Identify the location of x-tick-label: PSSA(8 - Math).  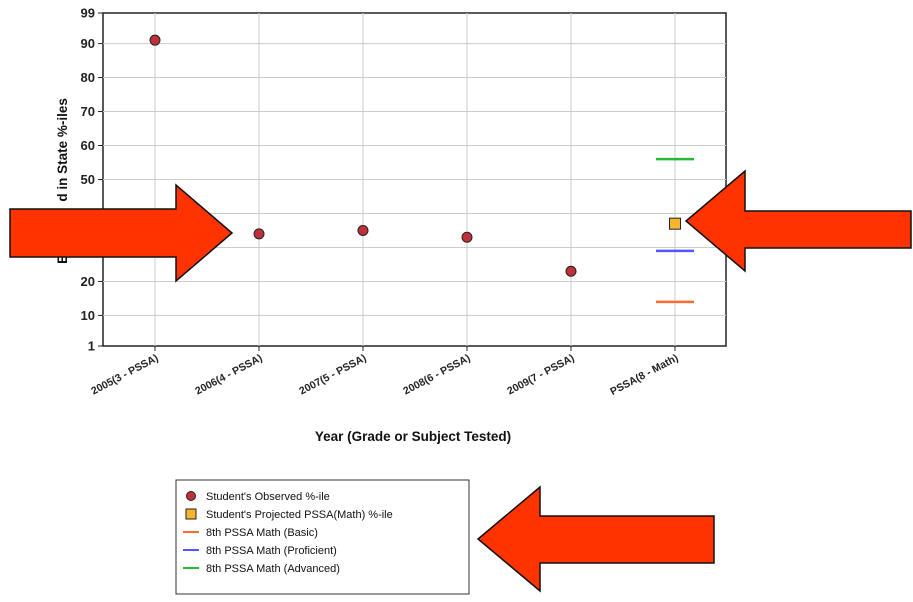
(644, 375).